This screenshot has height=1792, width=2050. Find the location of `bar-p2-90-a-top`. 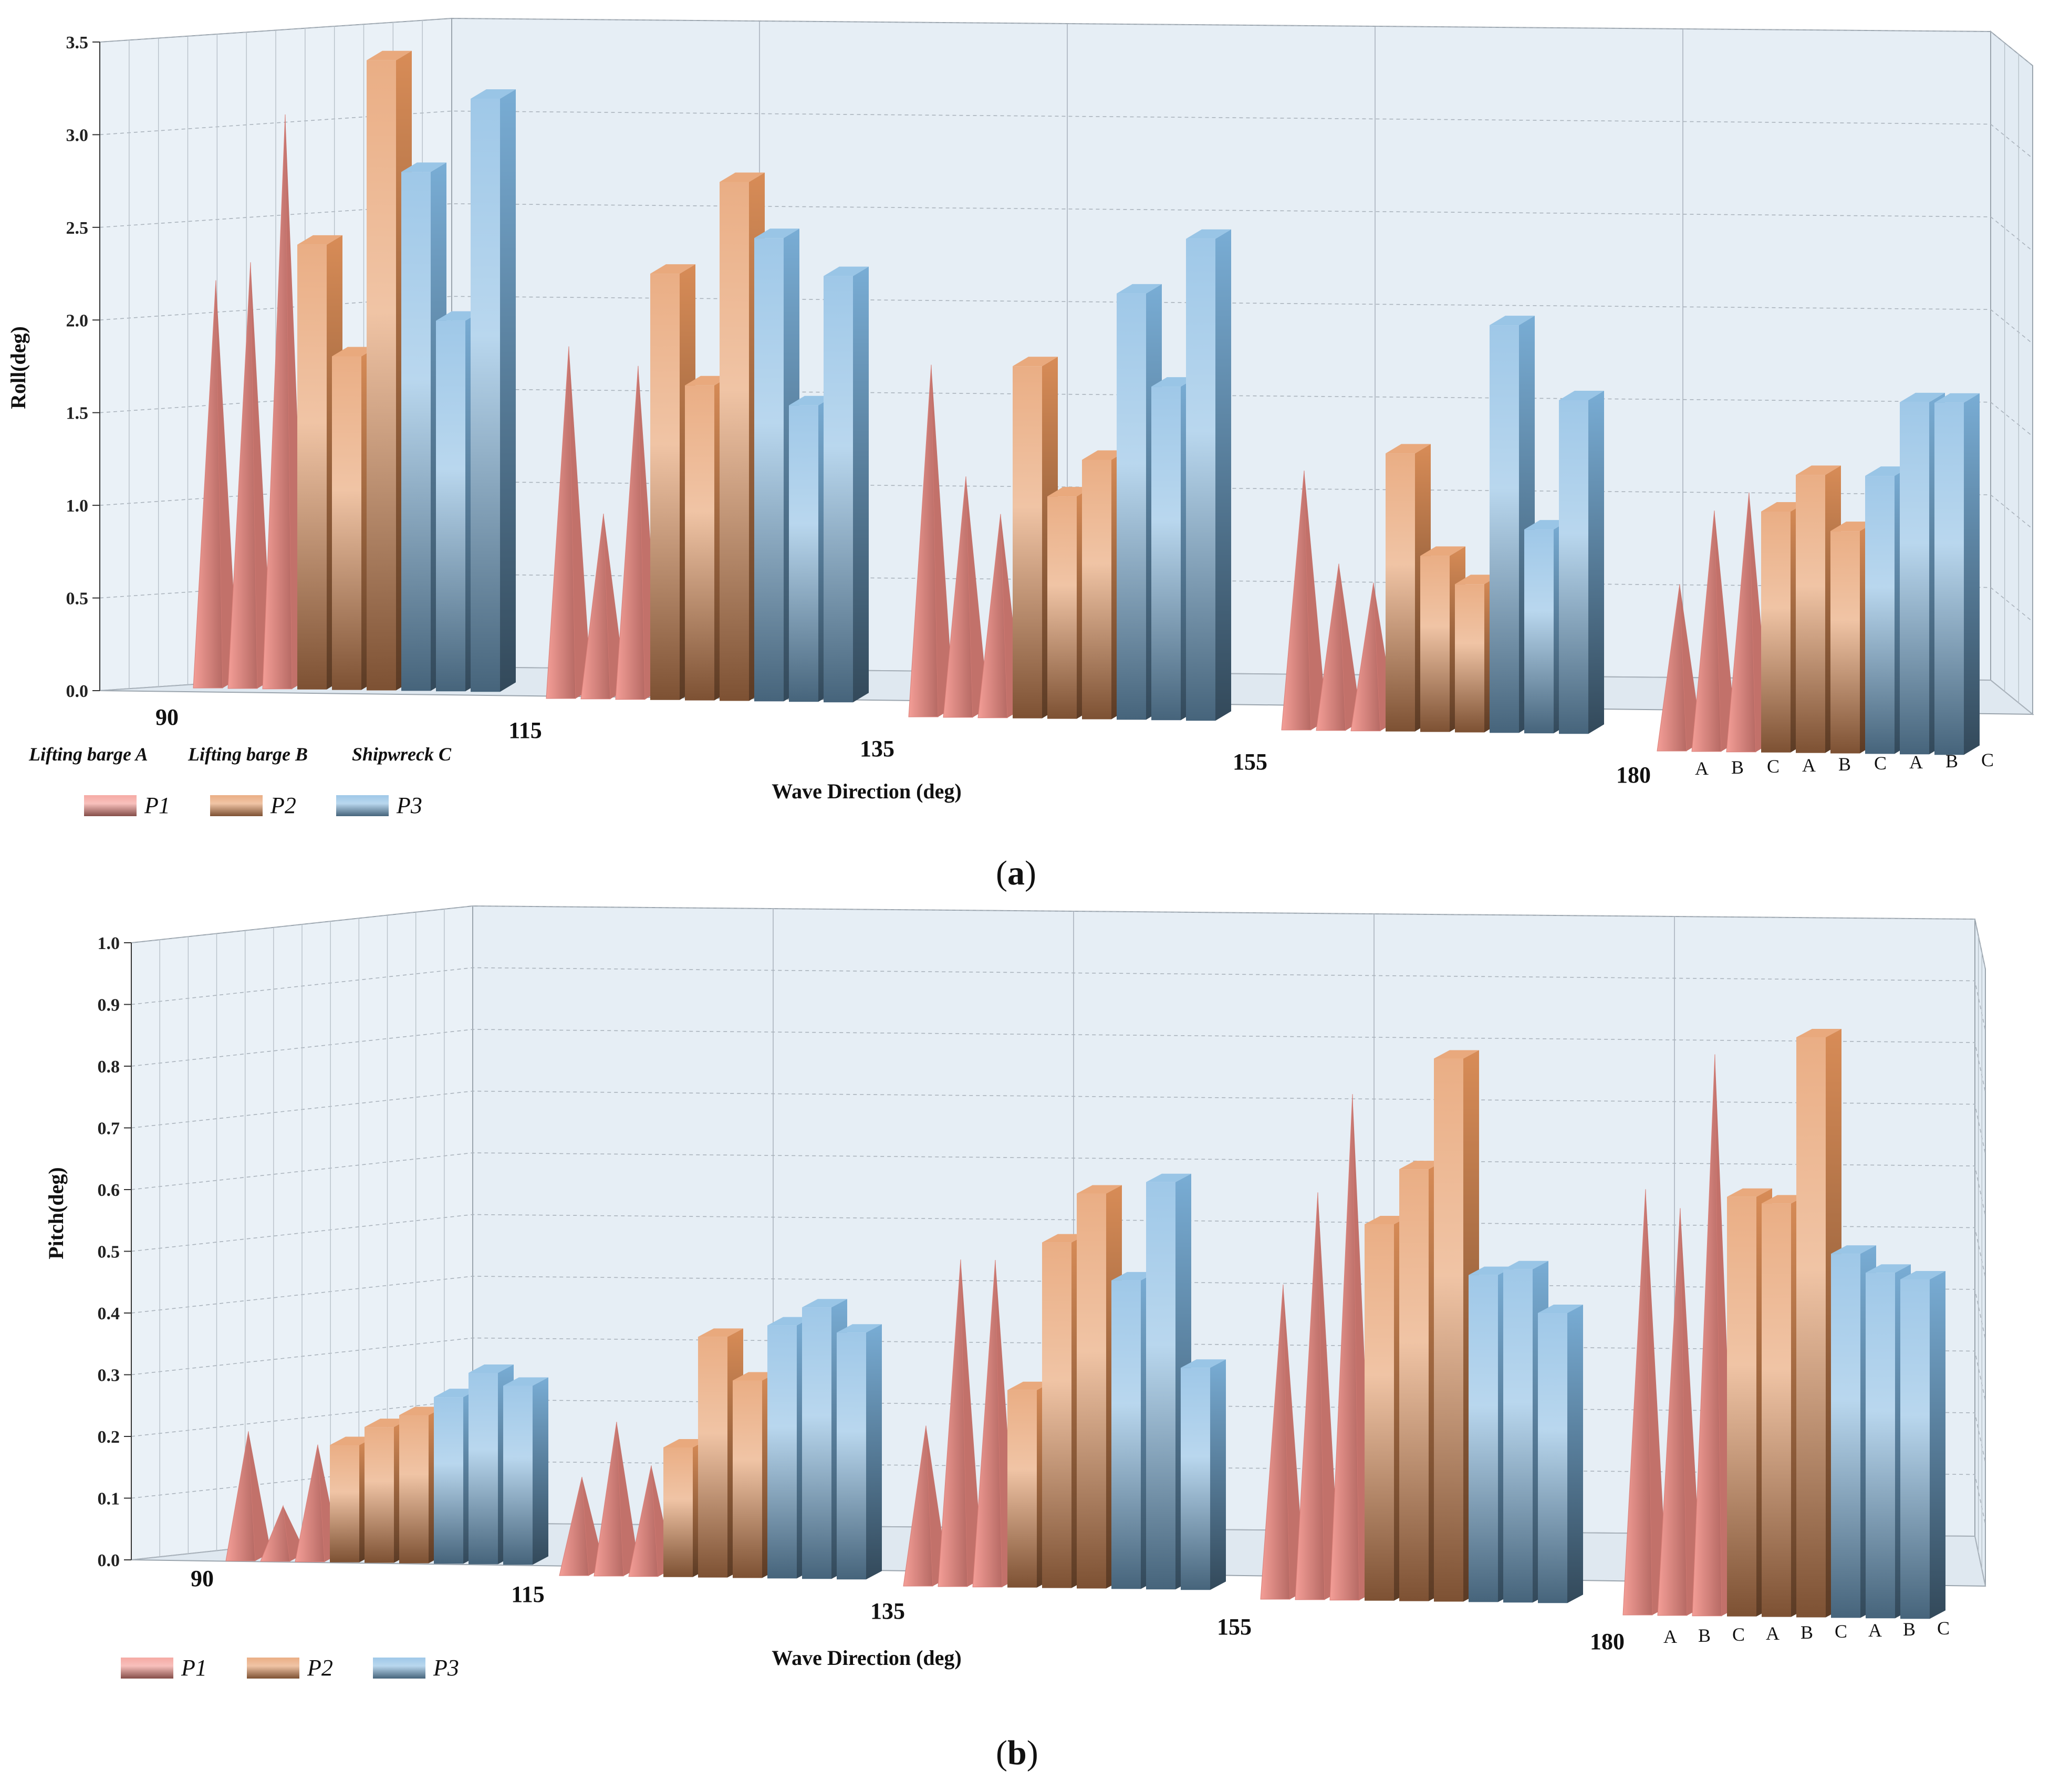

bar-p2-90-a-top is located at coordinates (352, 1441).